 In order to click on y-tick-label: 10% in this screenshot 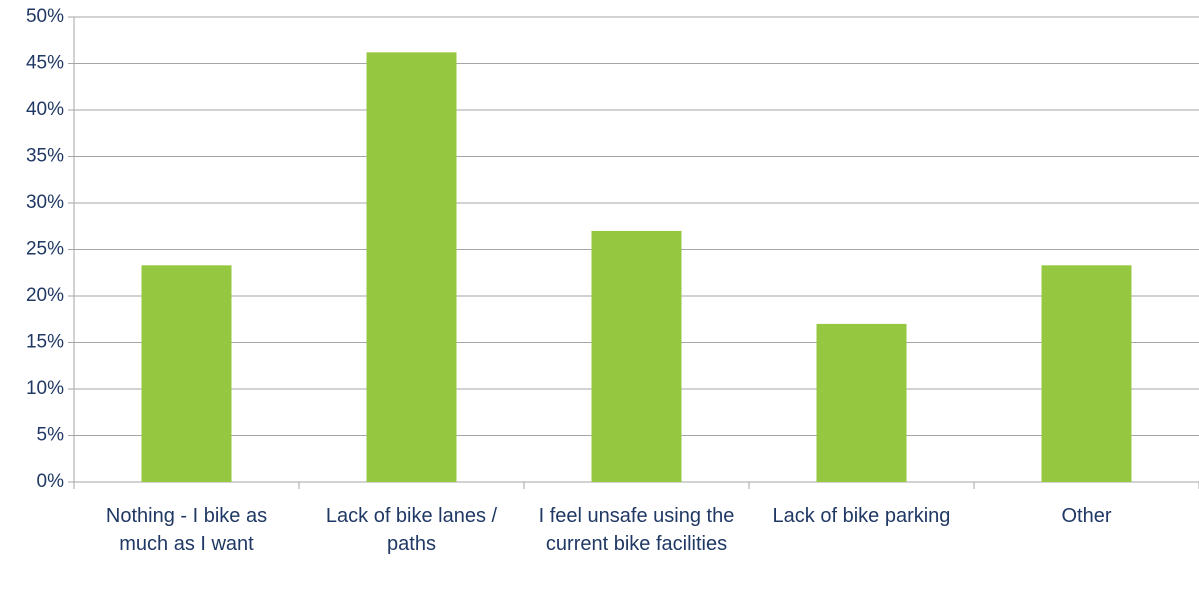, I will do `click(45, 388)`.